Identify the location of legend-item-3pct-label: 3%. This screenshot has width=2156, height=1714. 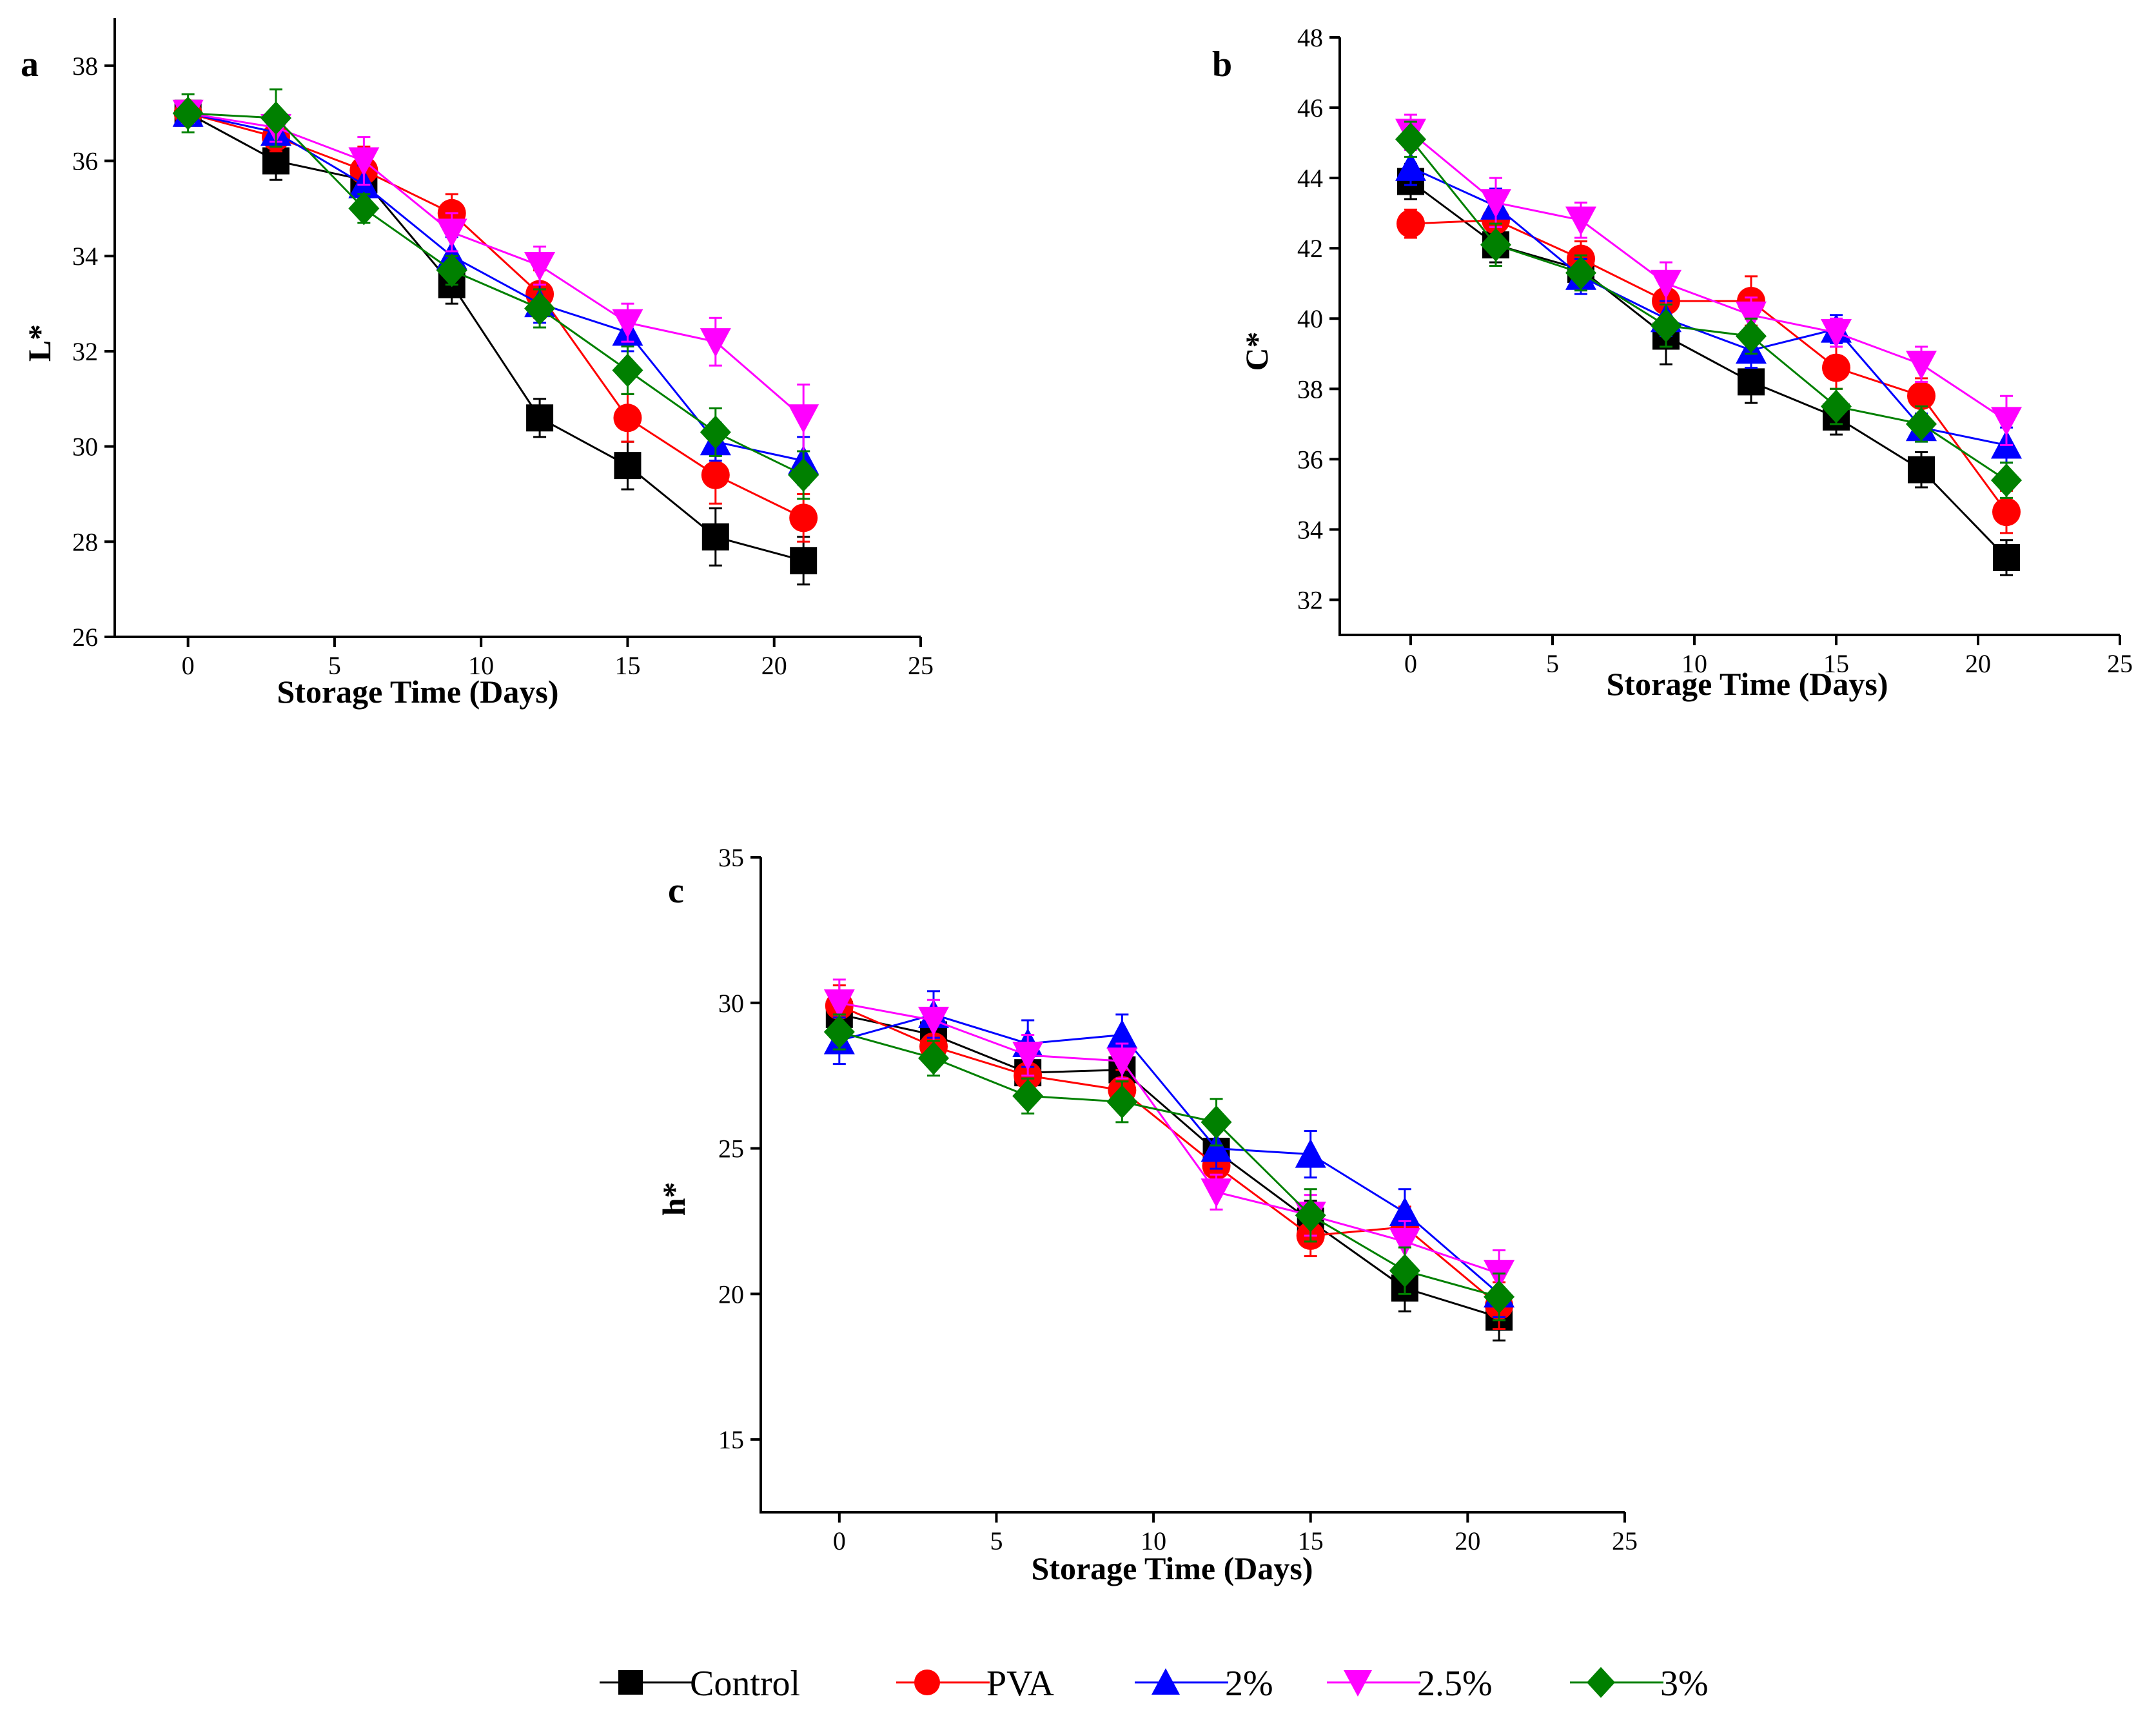
(1684, 1684).